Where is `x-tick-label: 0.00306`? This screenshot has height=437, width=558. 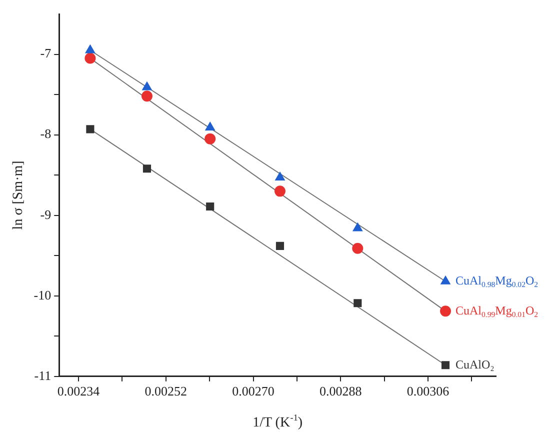 x-tick-label: 0.00306 is located at coordinates (428, 391).